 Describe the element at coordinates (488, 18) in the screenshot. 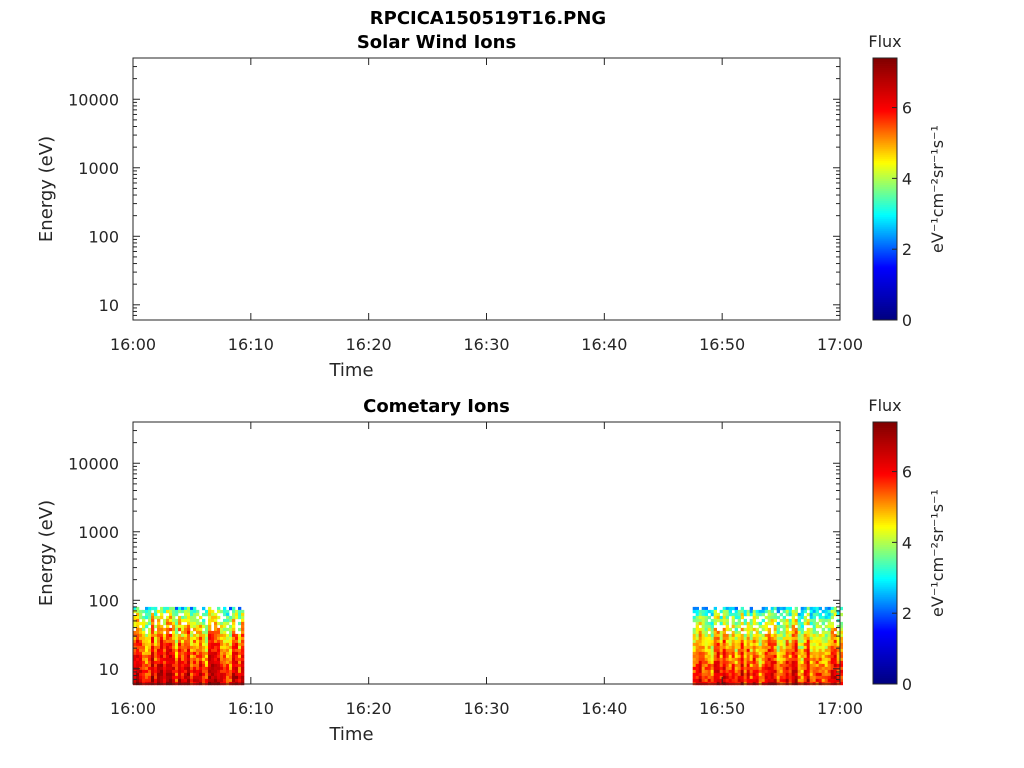

I see `figure-title: RPCICA150519T16.PNG` at that location.